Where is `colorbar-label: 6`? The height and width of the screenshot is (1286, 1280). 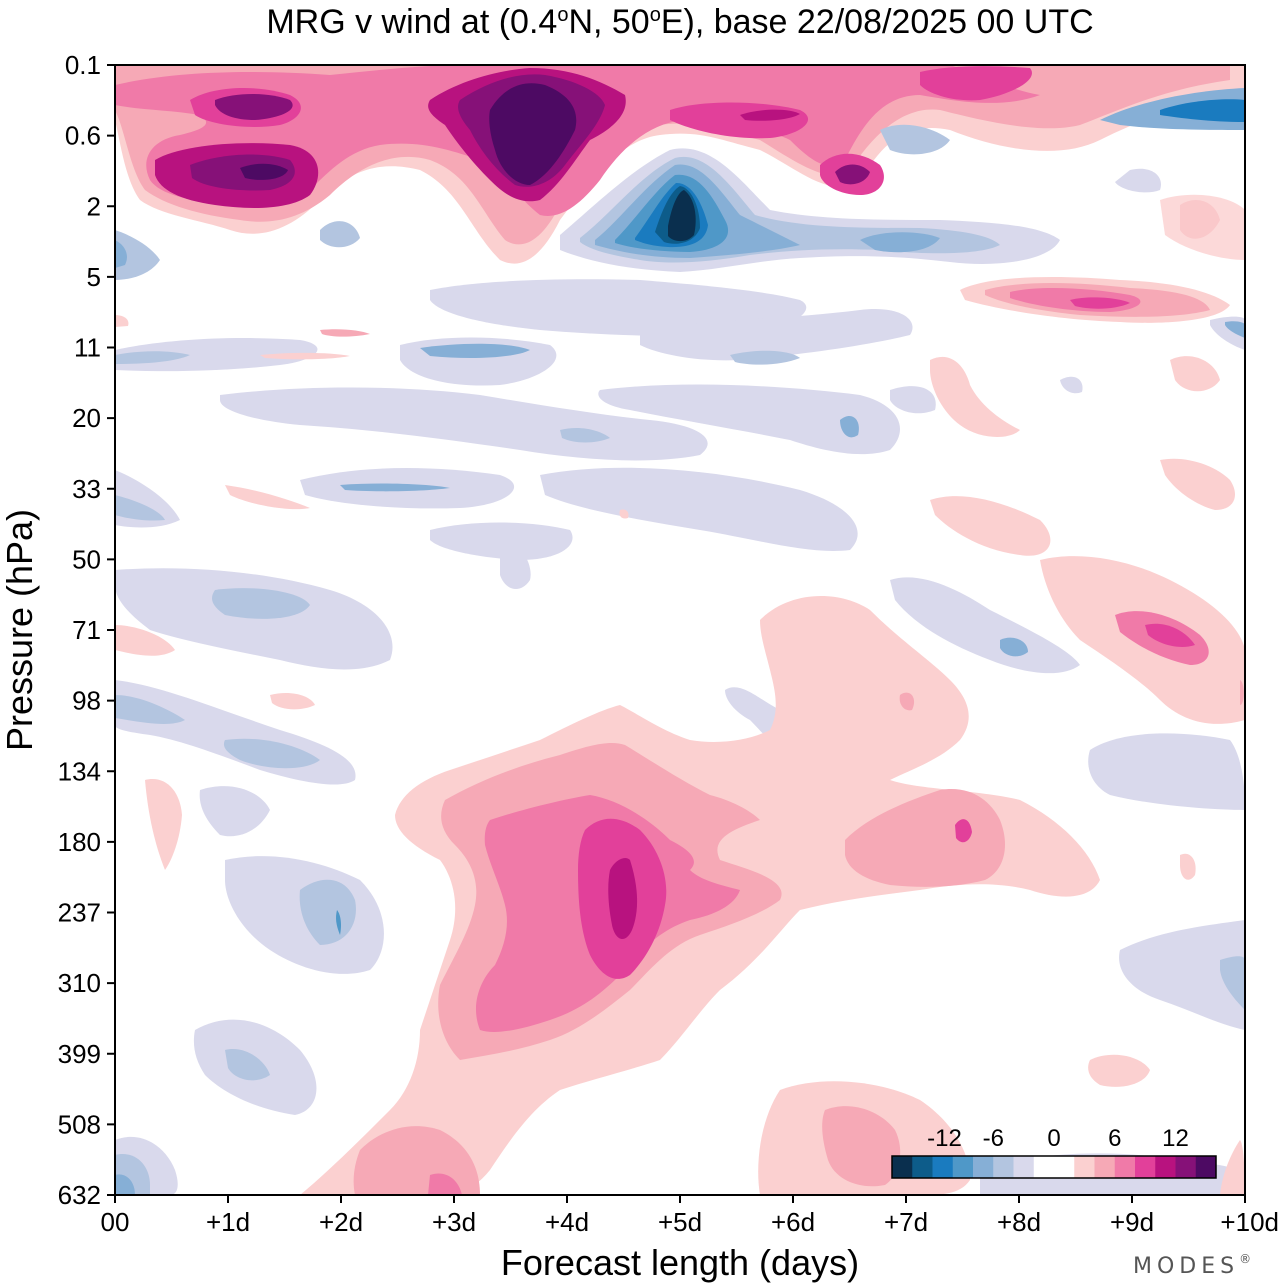 colorbar-label: 6 is located at coordinates (1114, 1138).